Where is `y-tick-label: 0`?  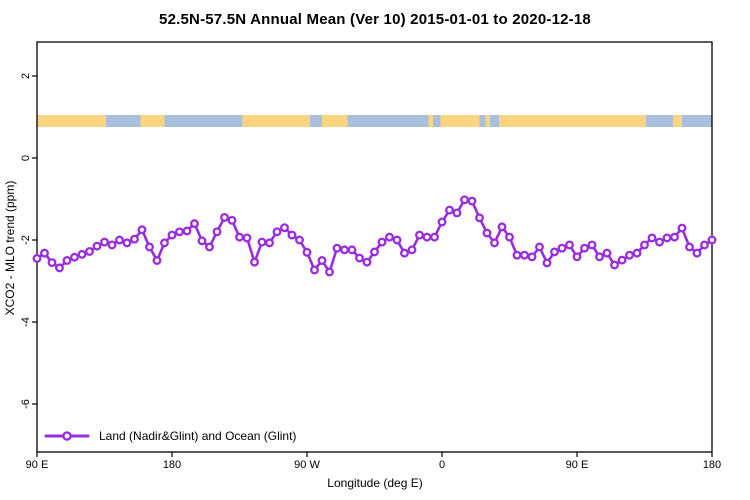 y-tick-label: 0 is located at coordinates (26, 158).